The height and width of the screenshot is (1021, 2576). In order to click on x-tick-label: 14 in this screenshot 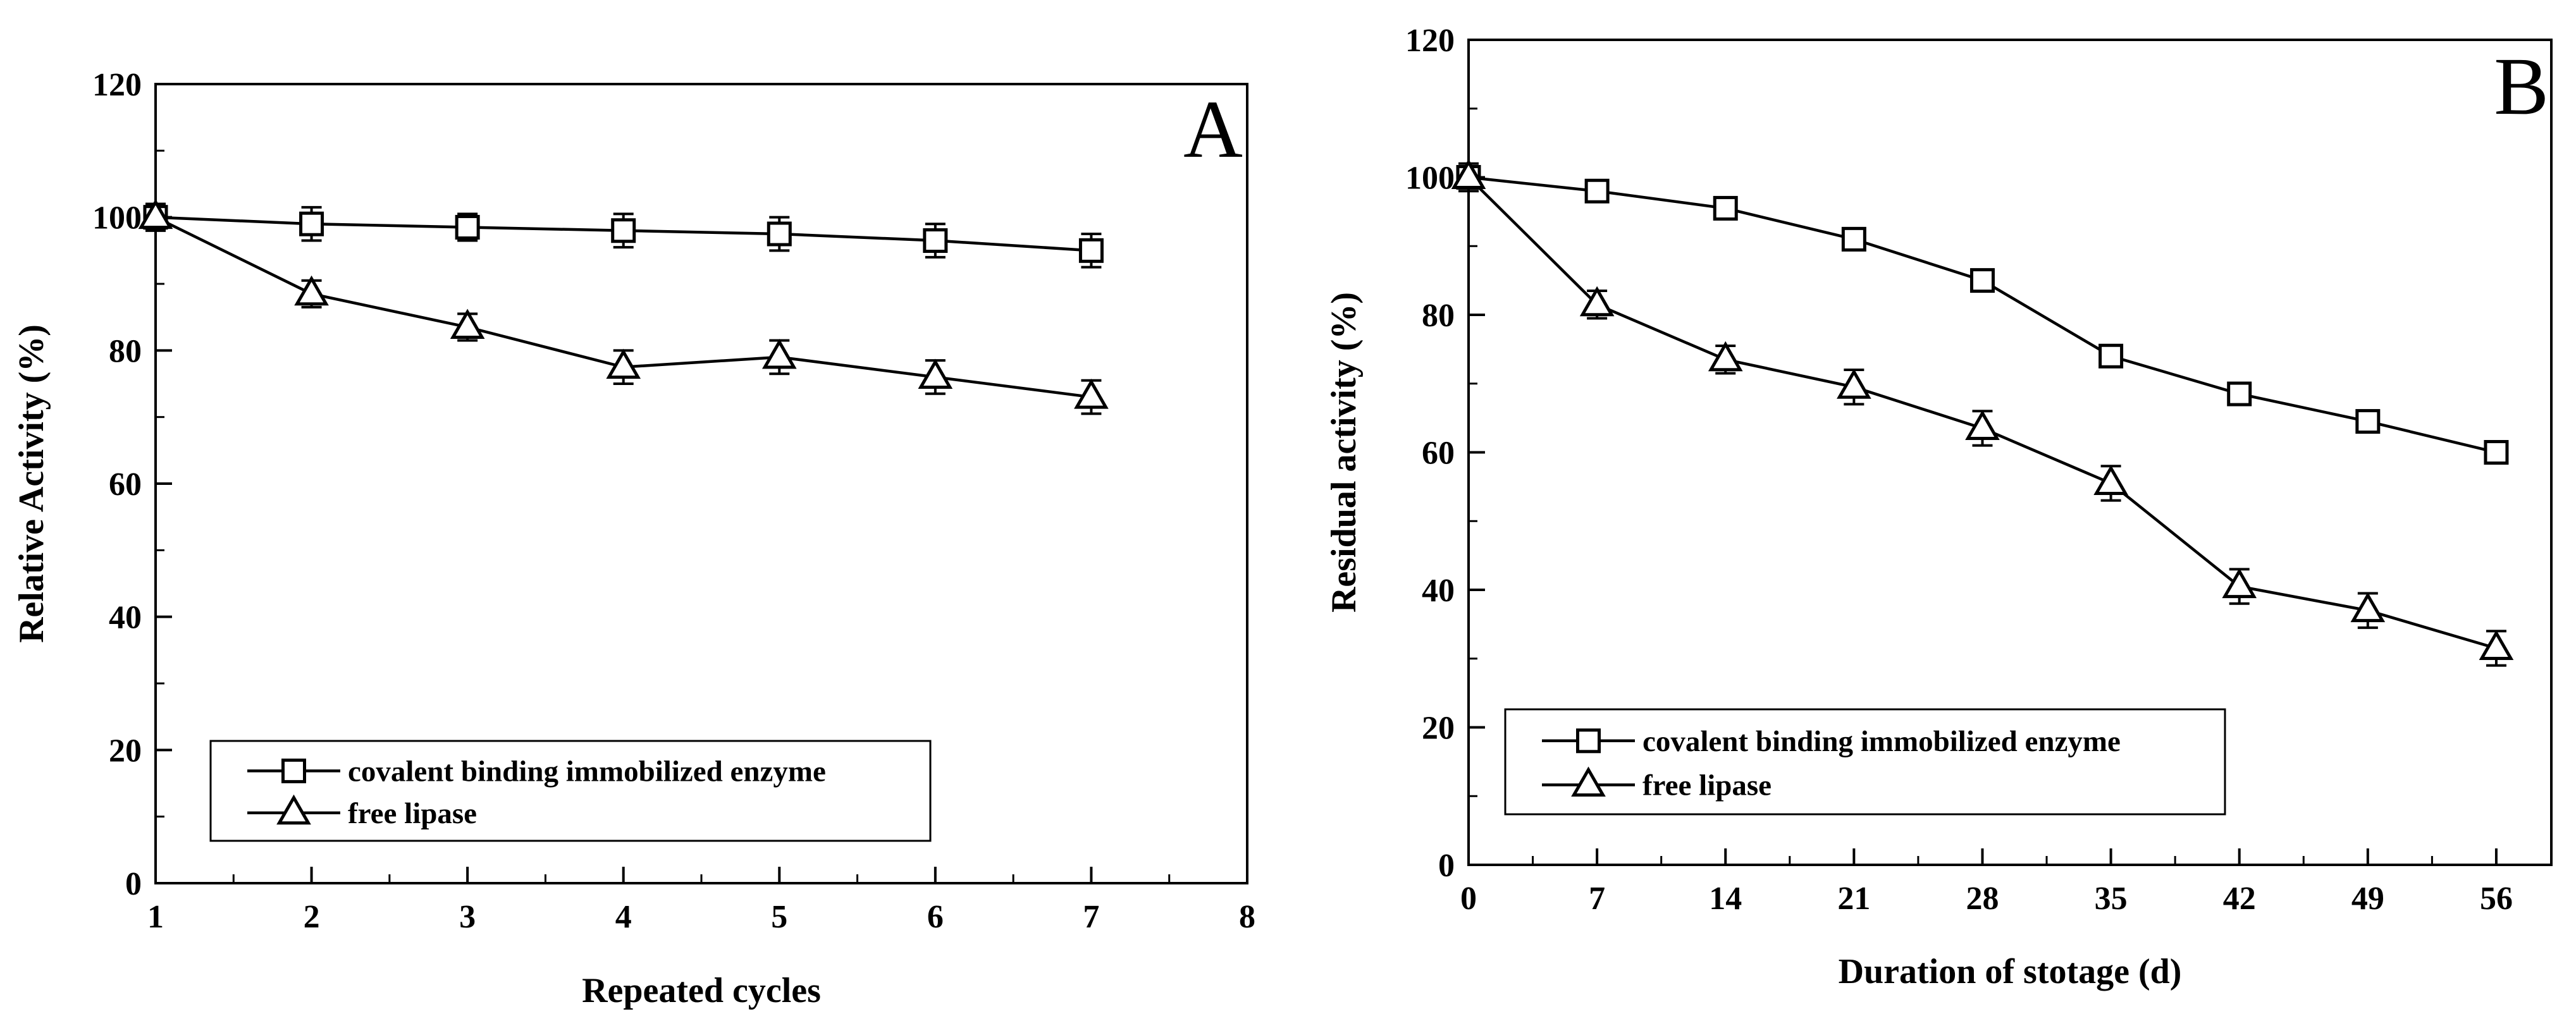, I will do `click(1726, 899)`.